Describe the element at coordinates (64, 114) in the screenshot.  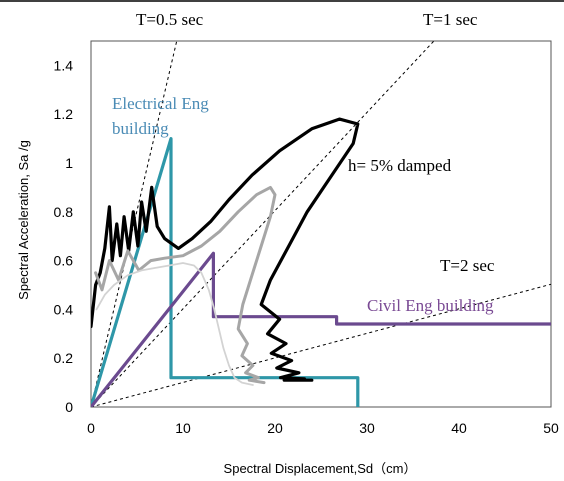
I see `y-tick-label: 1.2` at that location.